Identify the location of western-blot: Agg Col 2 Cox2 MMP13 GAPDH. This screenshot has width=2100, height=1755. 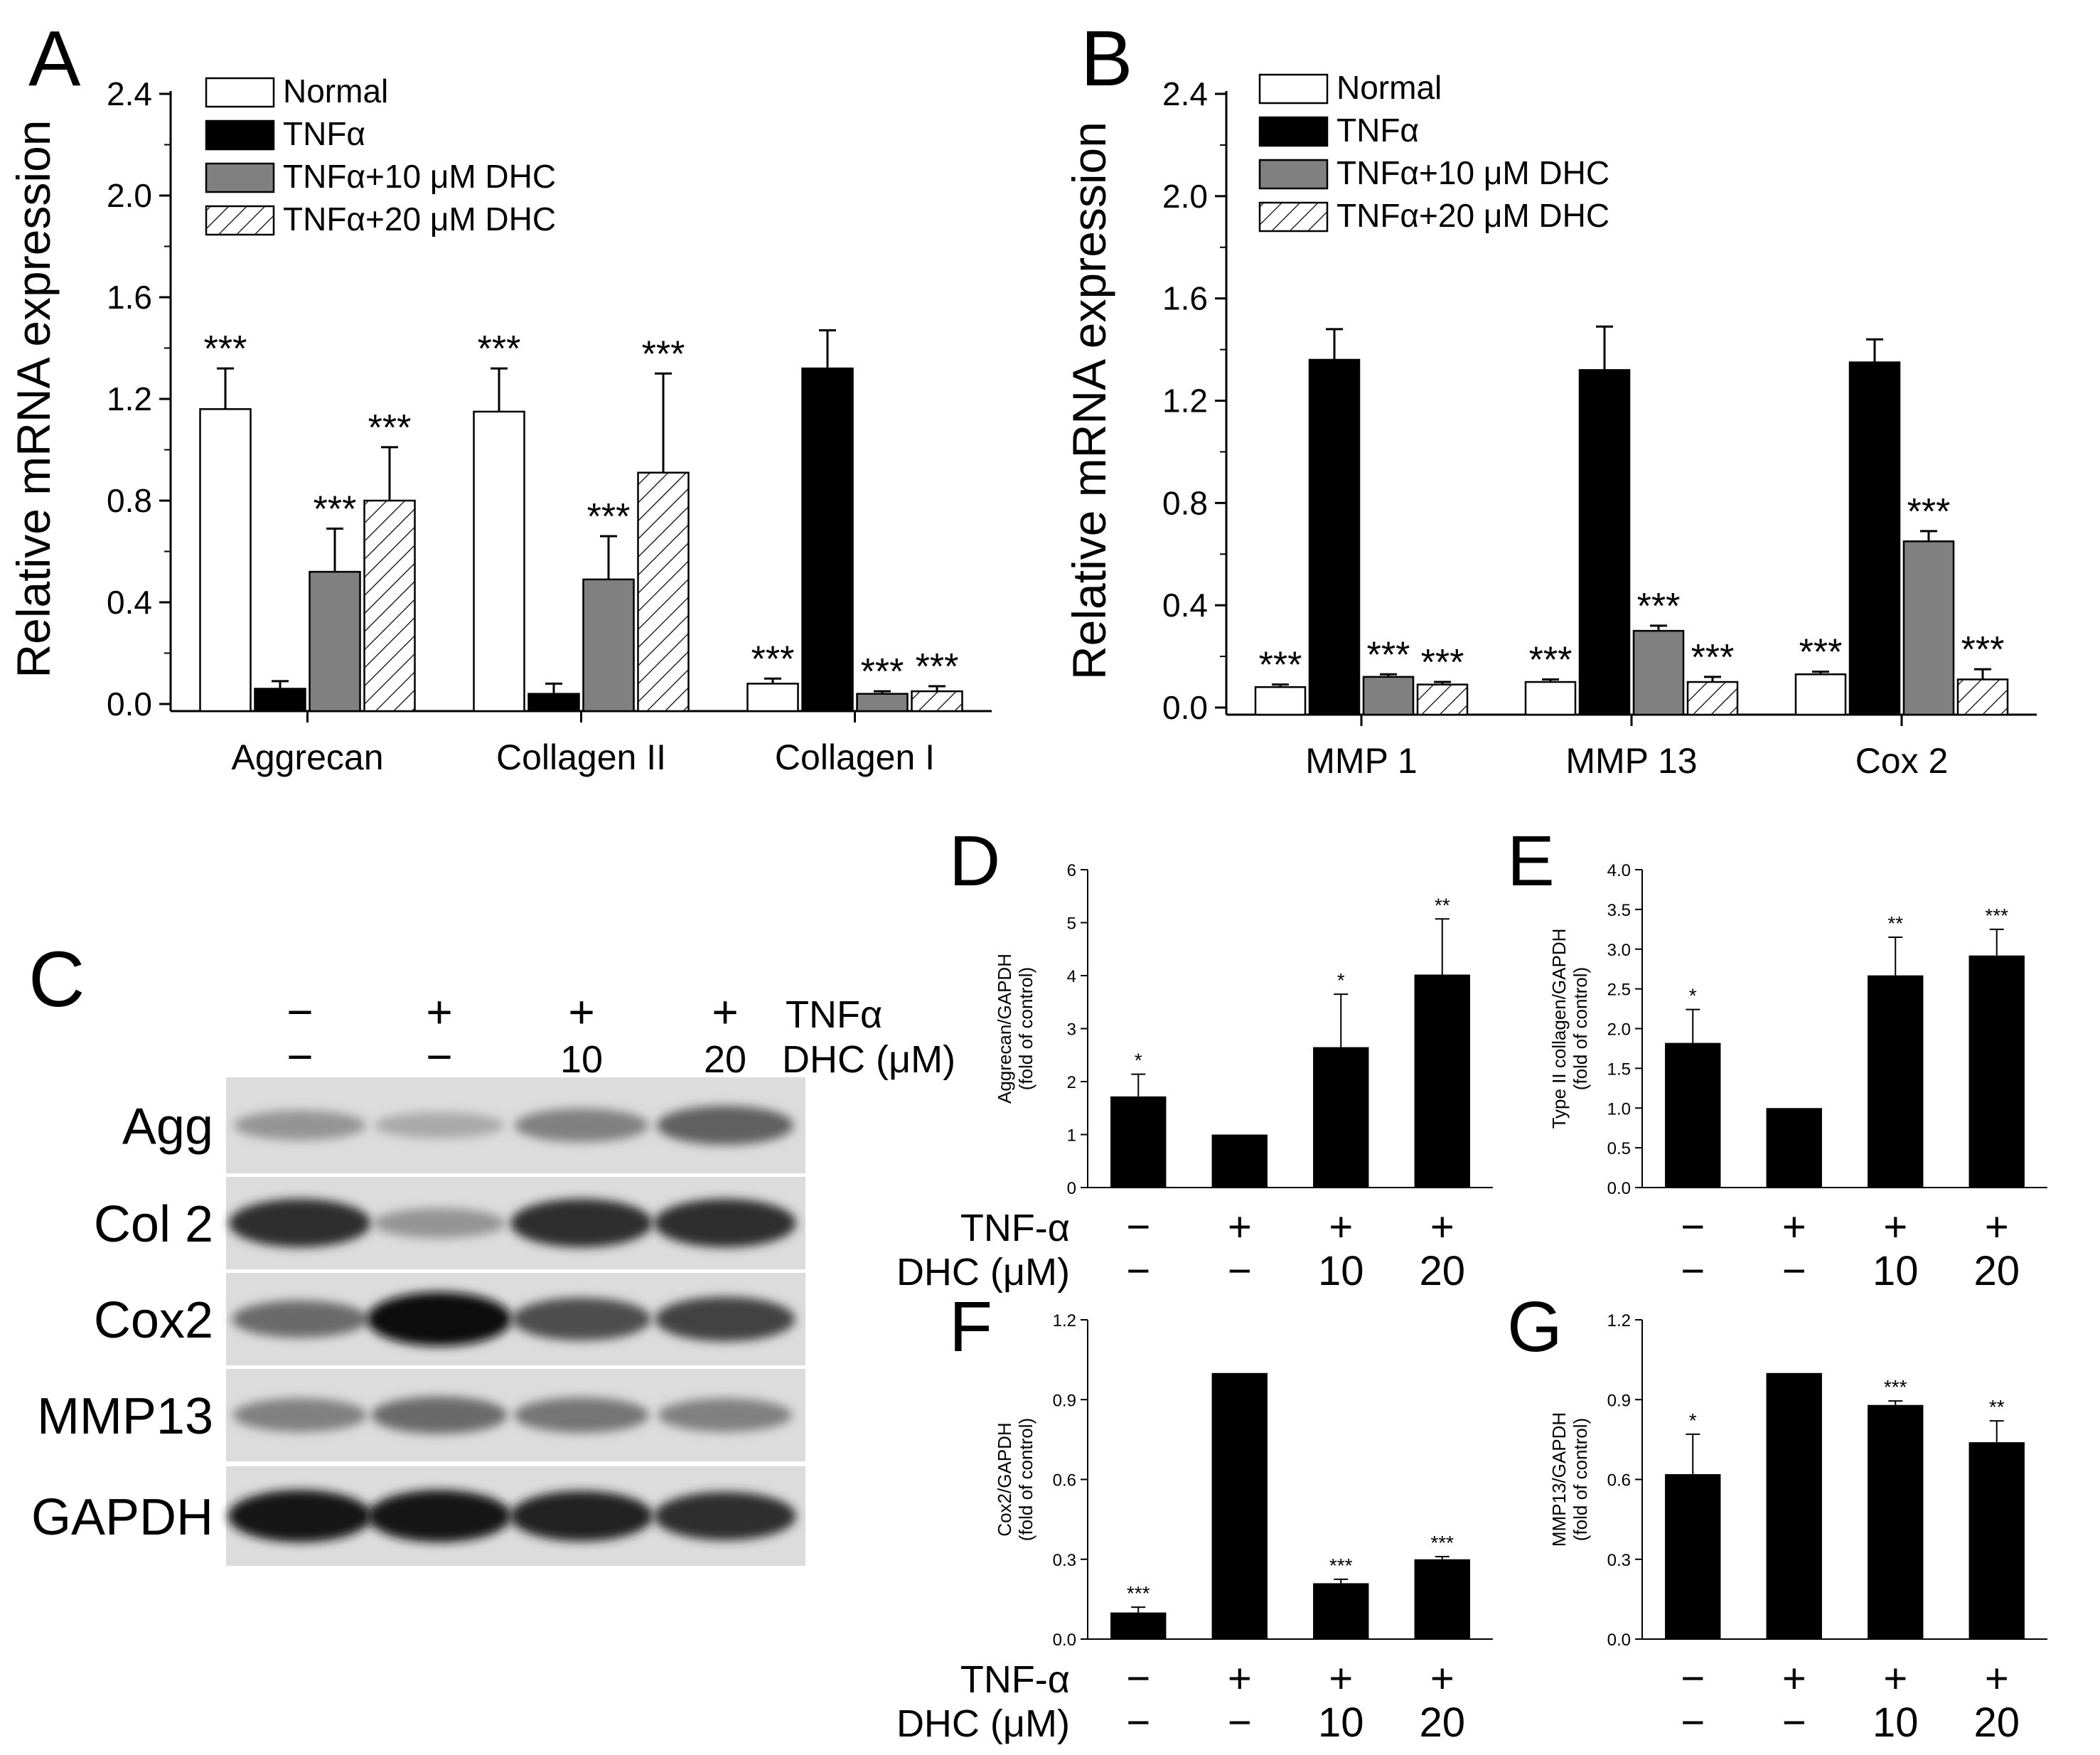
(418, 1321).